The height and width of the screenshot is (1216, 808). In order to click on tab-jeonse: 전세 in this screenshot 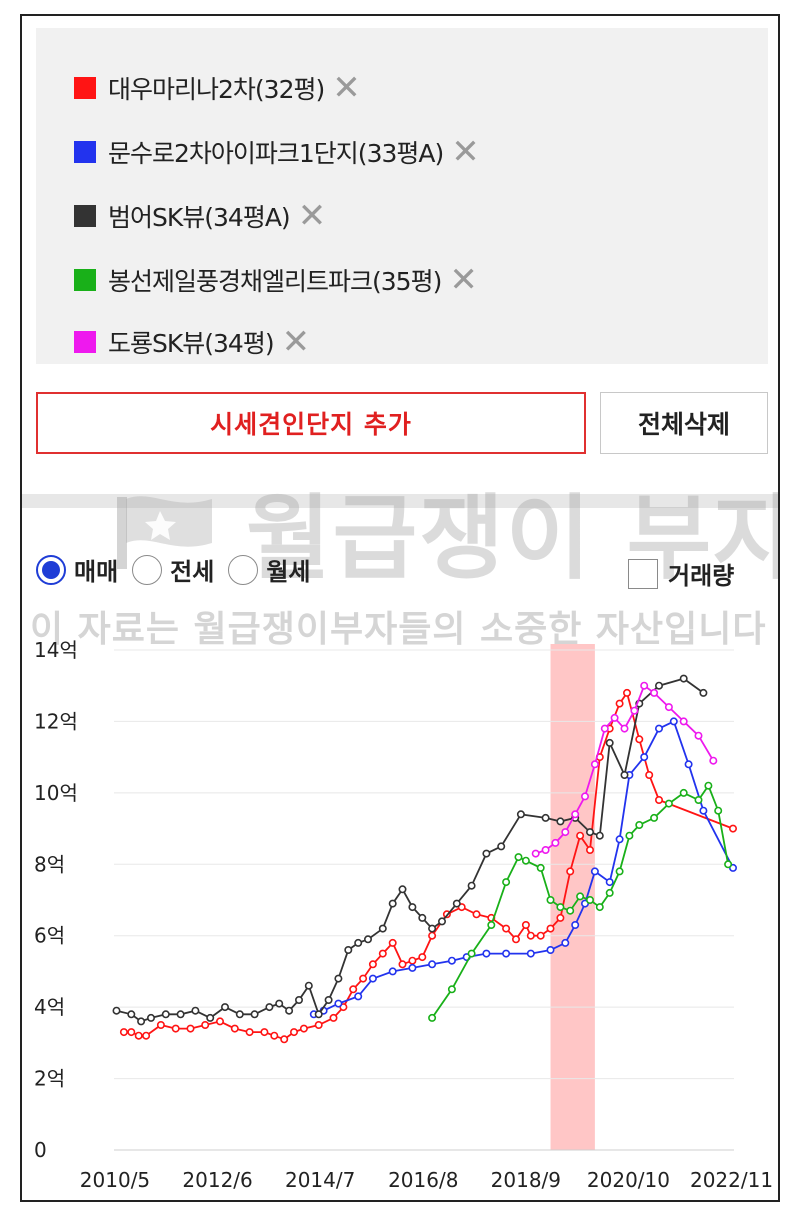, I will do `click(173, 569)`.